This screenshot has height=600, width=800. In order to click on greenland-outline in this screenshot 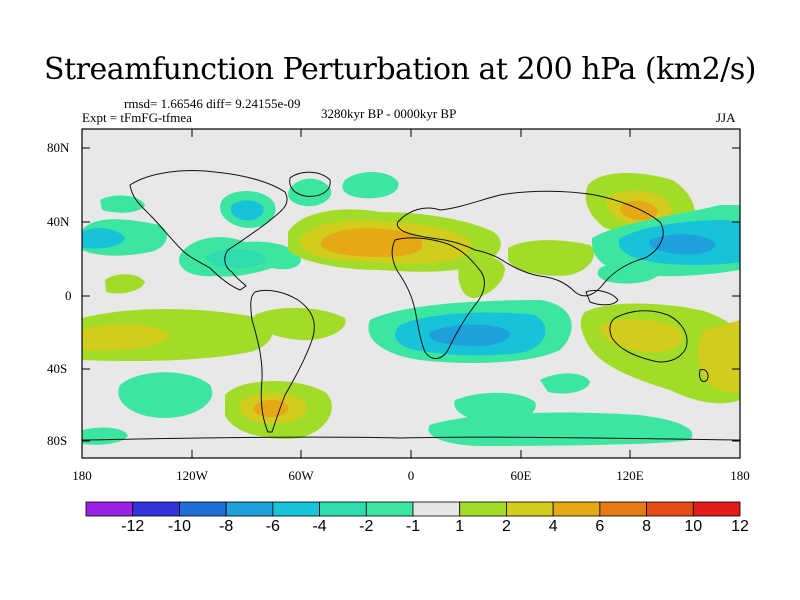, I will do `click(310, 184)`.